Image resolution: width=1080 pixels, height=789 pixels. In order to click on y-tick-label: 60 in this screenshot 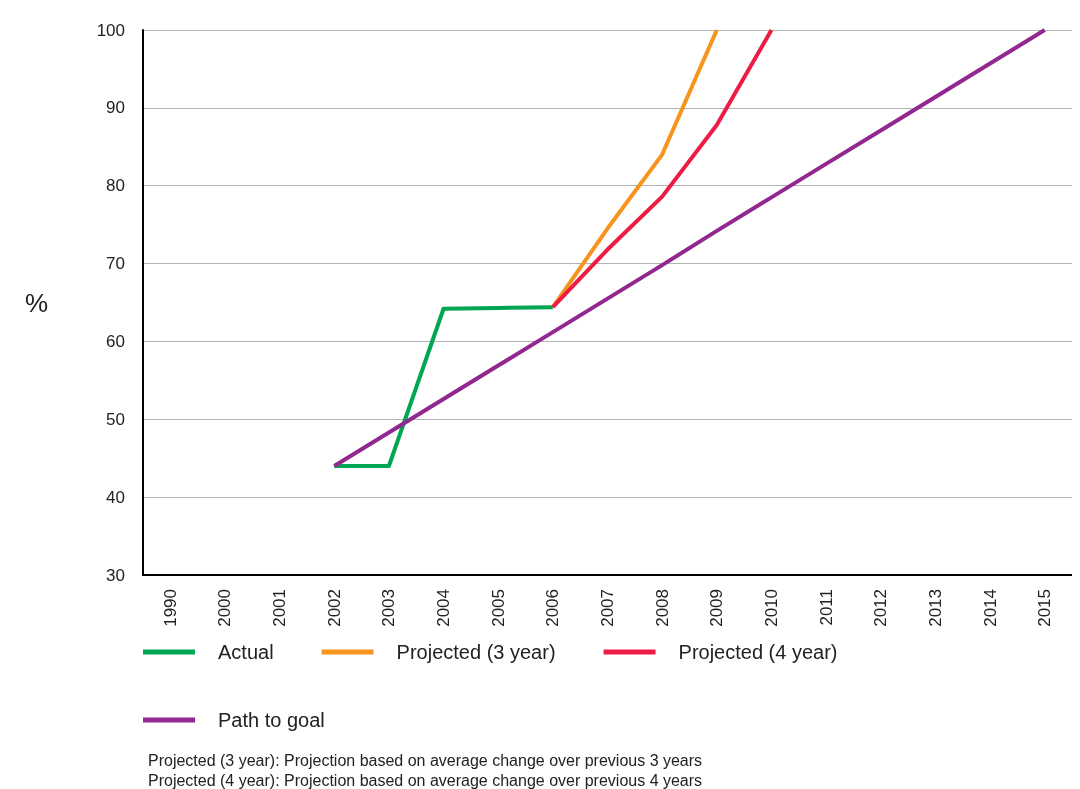, I will do `click(115, 341)`.